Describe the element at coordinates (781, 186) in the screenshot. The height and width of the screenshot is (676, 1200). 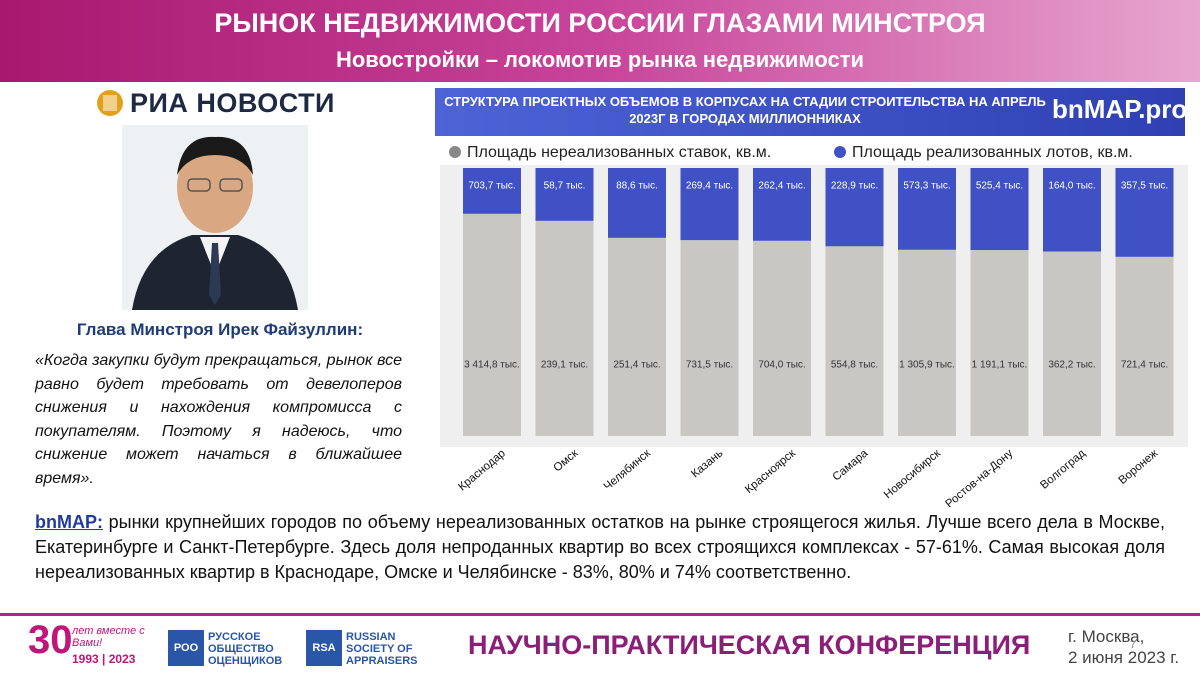
I see `value-label: 262,4 тыс.` at that location.